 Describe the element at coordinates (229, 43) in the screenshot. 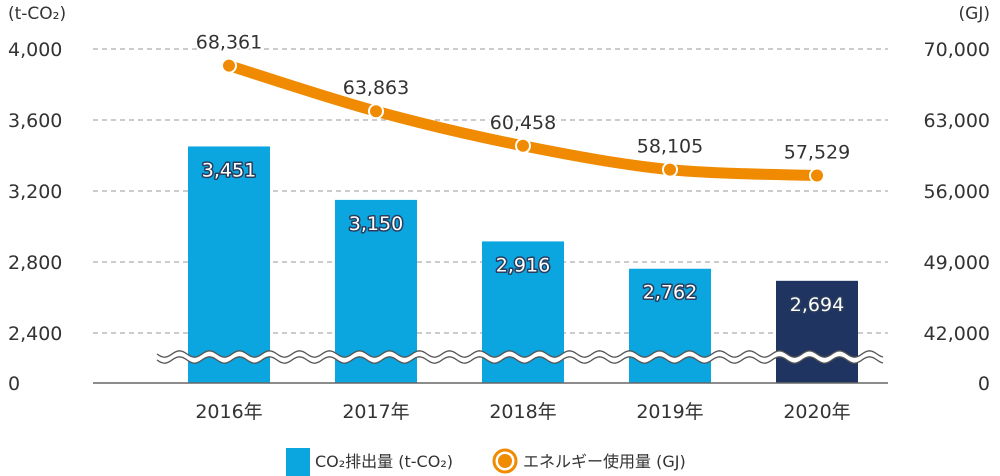

I see `line-value-label: 68,361` at that location.